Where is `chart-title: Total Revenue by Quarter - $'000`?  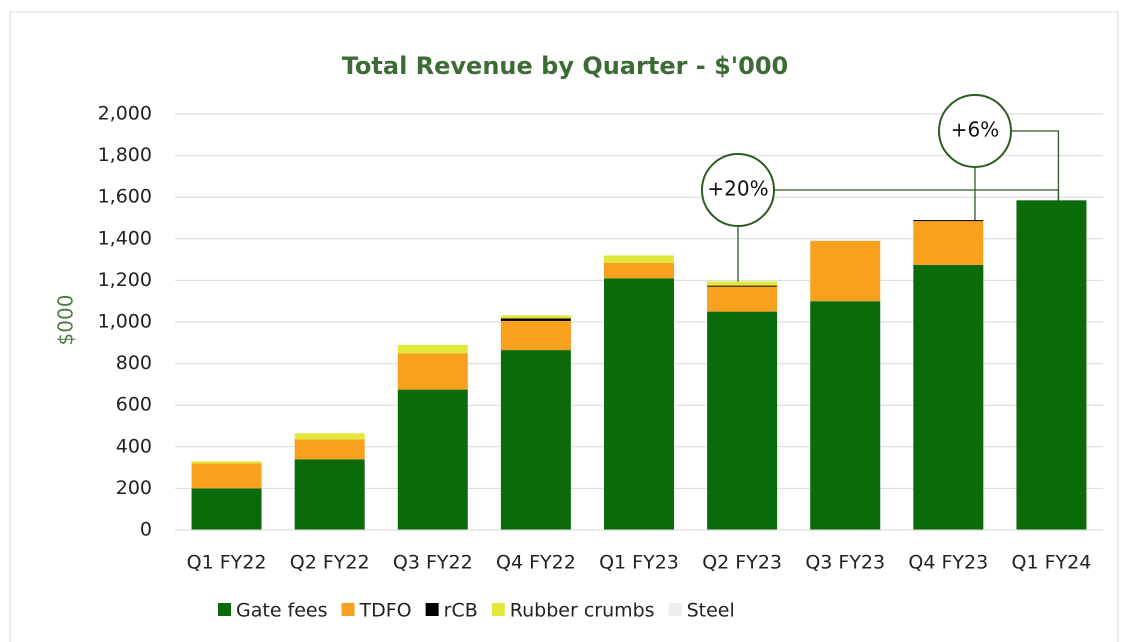 chart-title: Total Revenue by Quarter - $'000 is located at coordinates (565, 66).